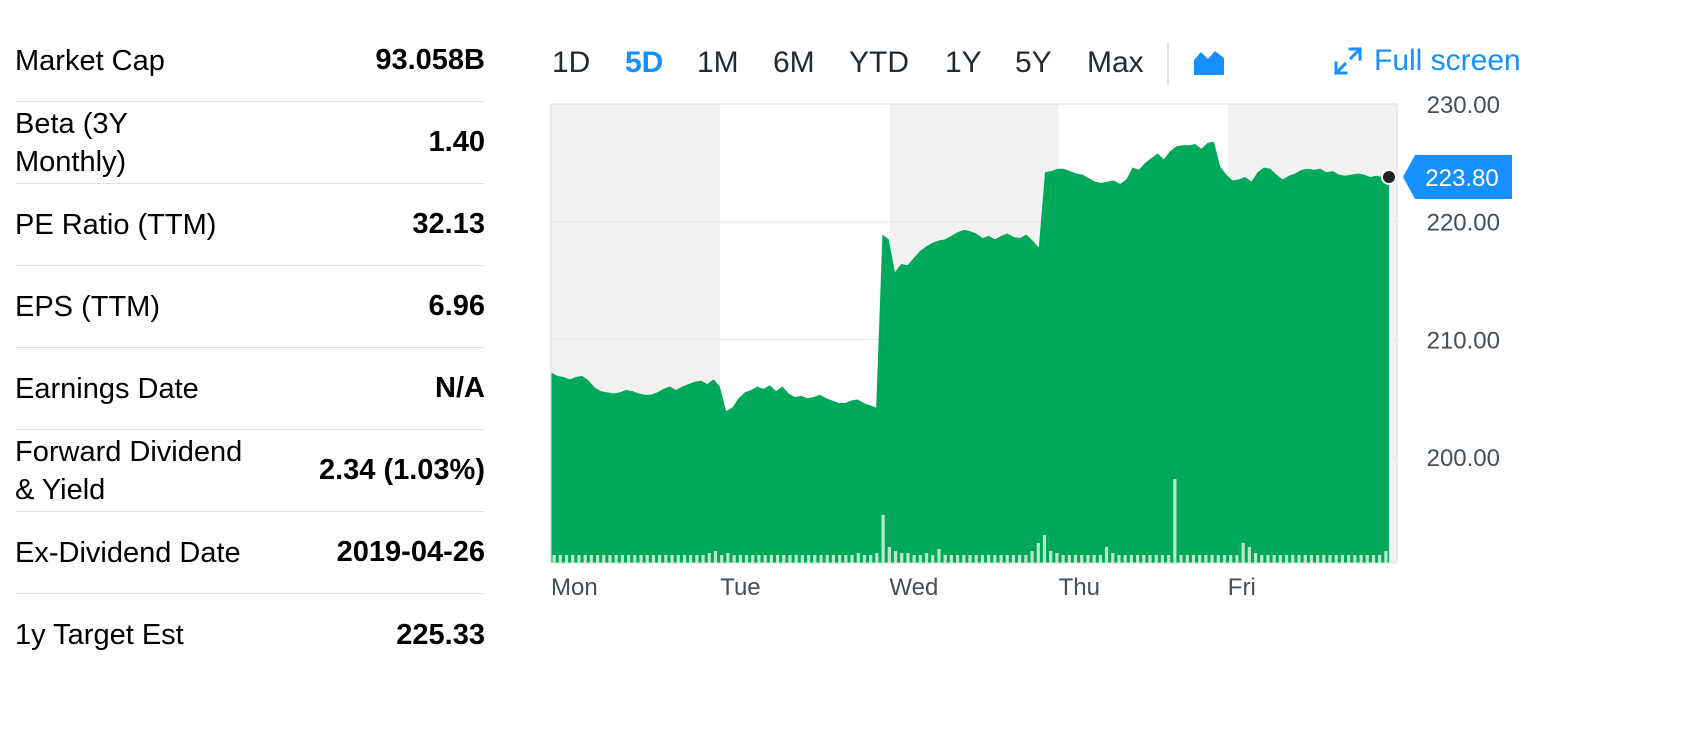 Image resolution: width=1699 pixels, height=742 pixels. What do you see at coordinates (1463, 223) in the screenshot?
I see `y-tick-label: 220.00` at bounding box center [1463, 223].